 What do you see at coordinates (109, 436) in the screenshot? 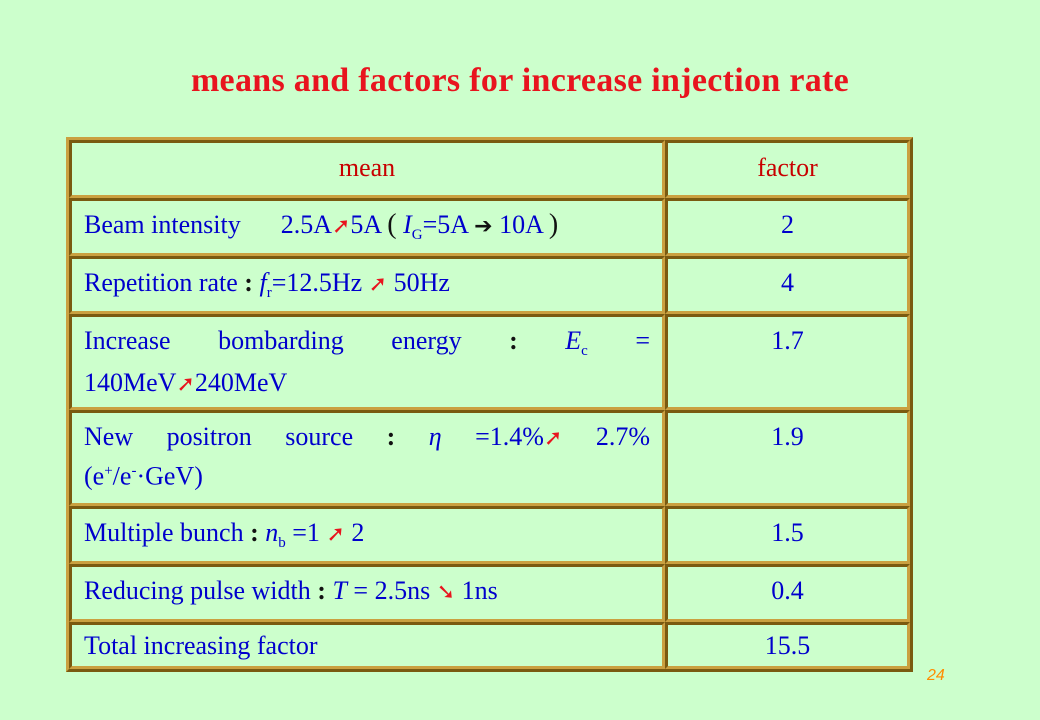
I see `word: New` at bounding box center [109, 436].